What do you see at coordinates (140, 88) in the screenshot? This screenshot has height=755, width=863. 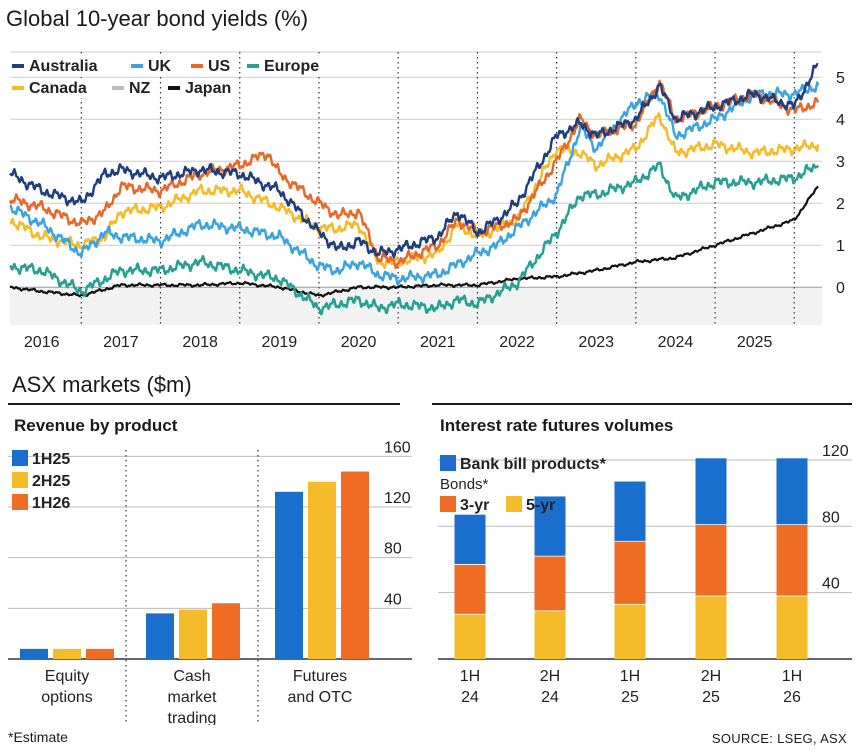 I see `legend-label: NZ` at bounding box center [140, 88].